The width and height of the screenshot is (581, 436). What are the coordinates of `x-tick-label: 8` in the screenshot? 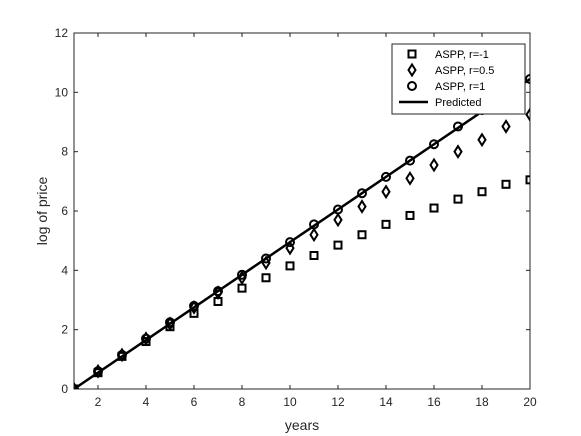 It's located at (242, 402).